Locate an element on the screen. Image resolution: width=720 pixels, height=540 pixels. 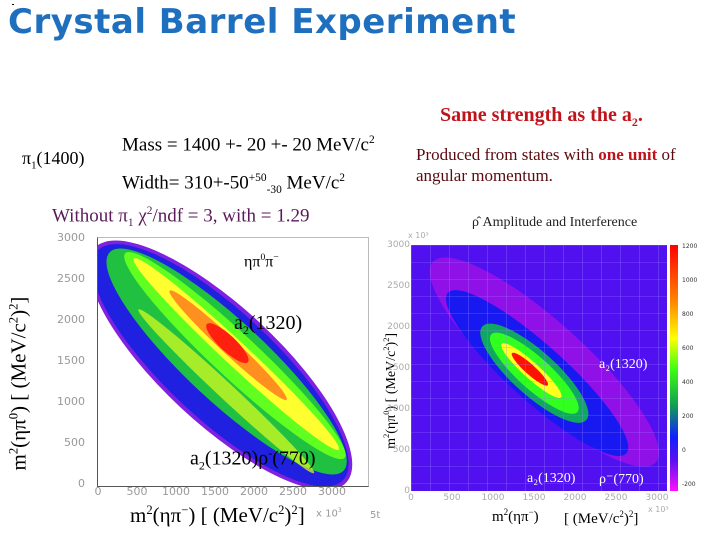
left-y-axis-label: m2(ηπ0) [ (MeV/c2)2] is located at coordinates (18, 383).